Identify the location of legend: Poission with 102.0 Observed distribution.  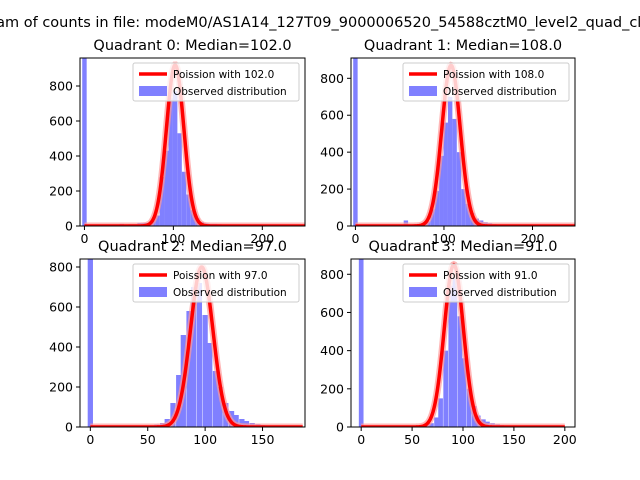
(216, 82).